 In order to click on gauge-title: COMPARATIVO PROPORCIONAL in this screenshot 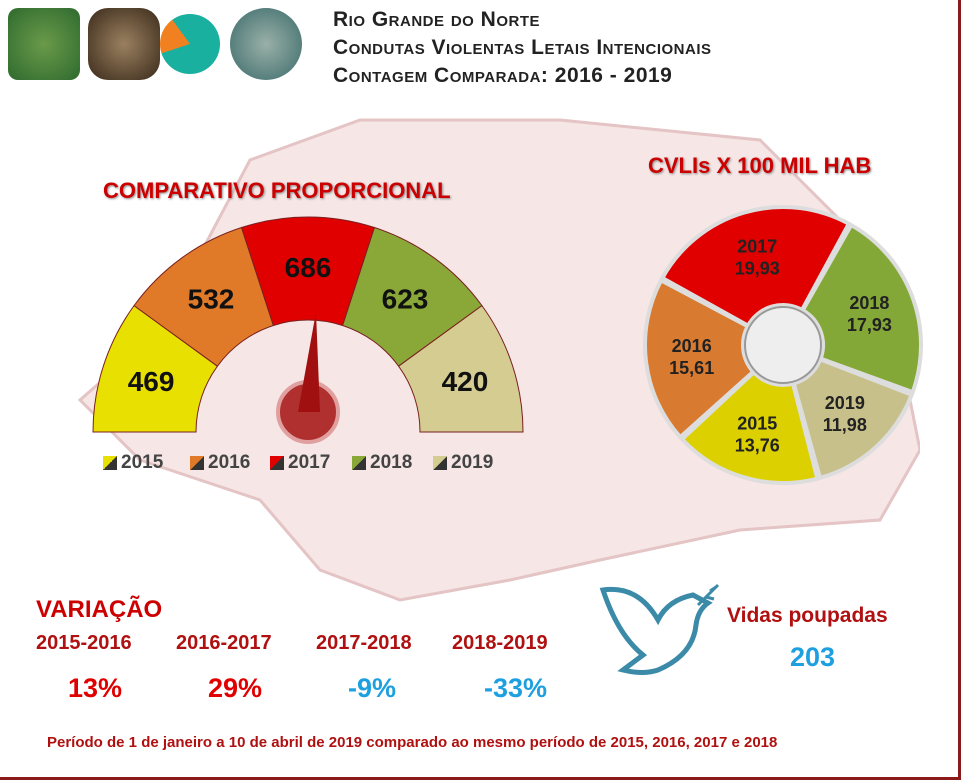, I will do `click(277, 190)`.